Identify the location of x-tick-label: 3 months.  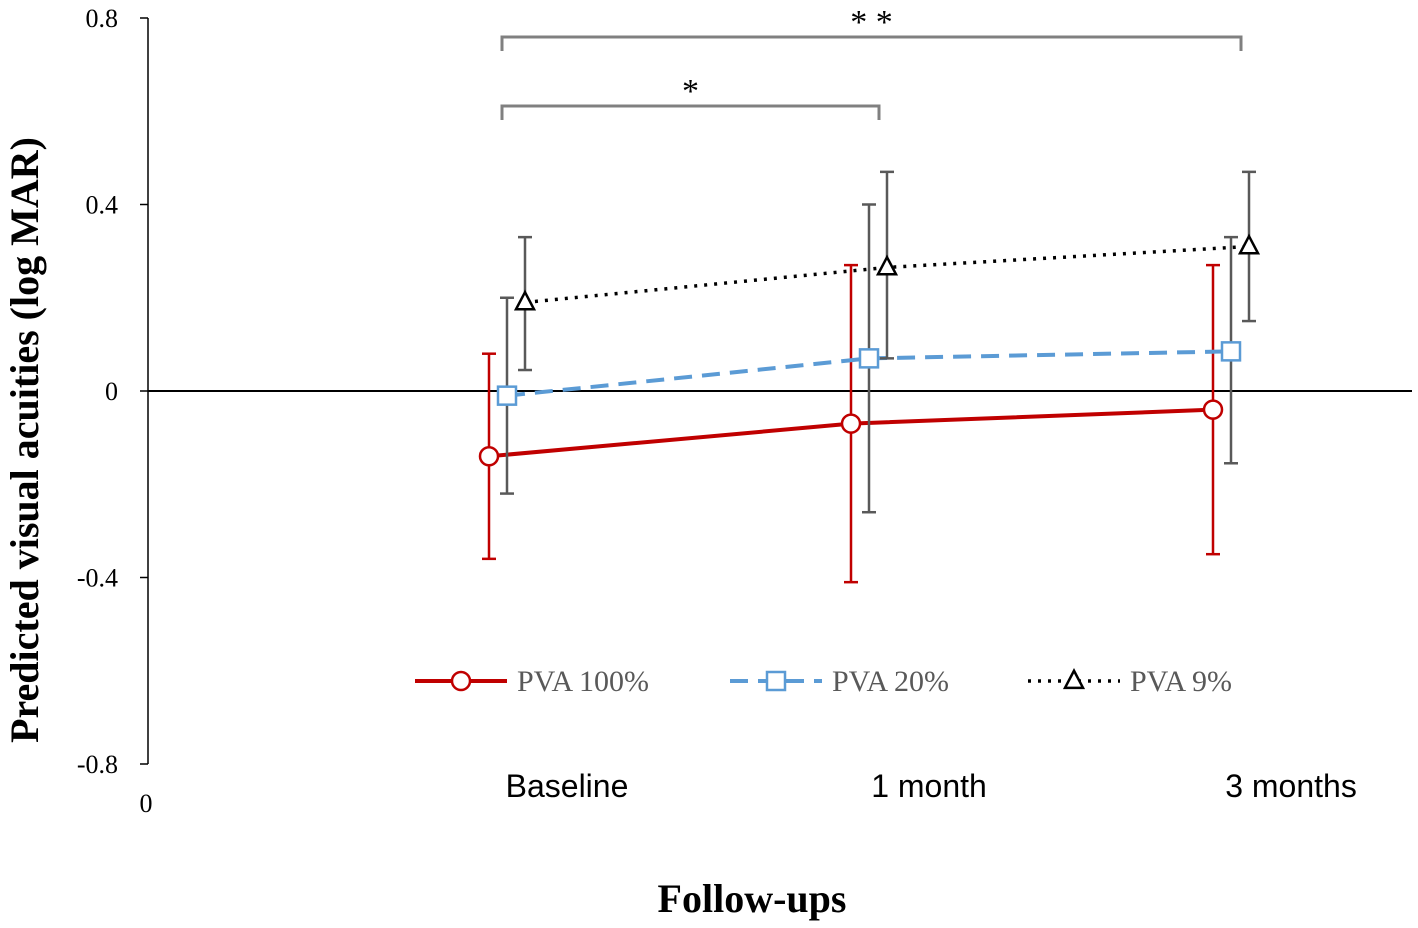
(1291, 786).